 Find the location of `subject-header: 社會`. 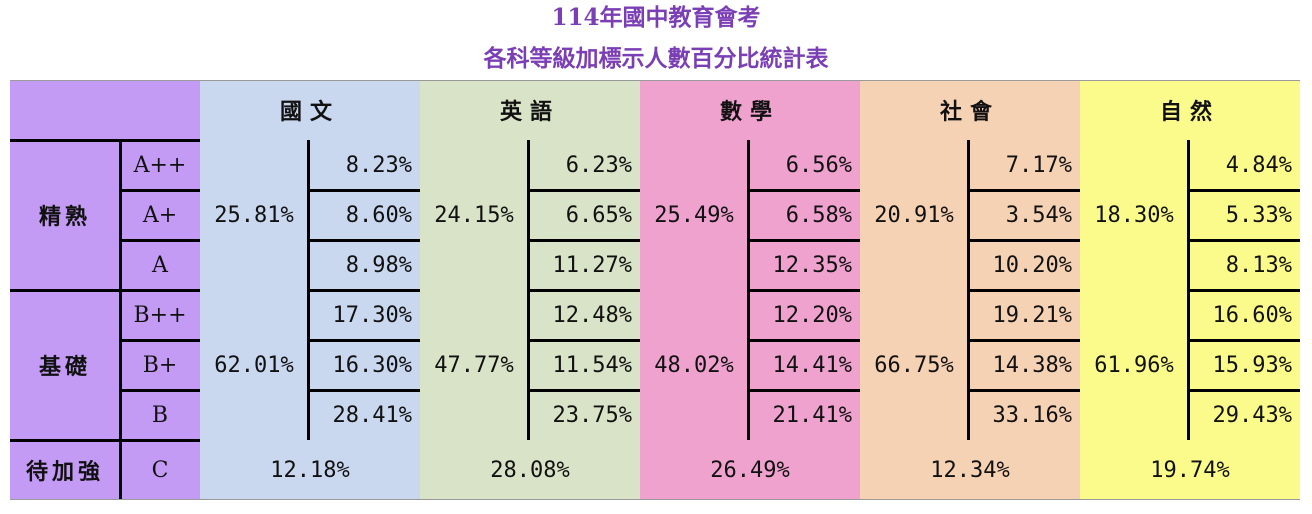

subject-header: 社會 is located at coordinates (970, 110).